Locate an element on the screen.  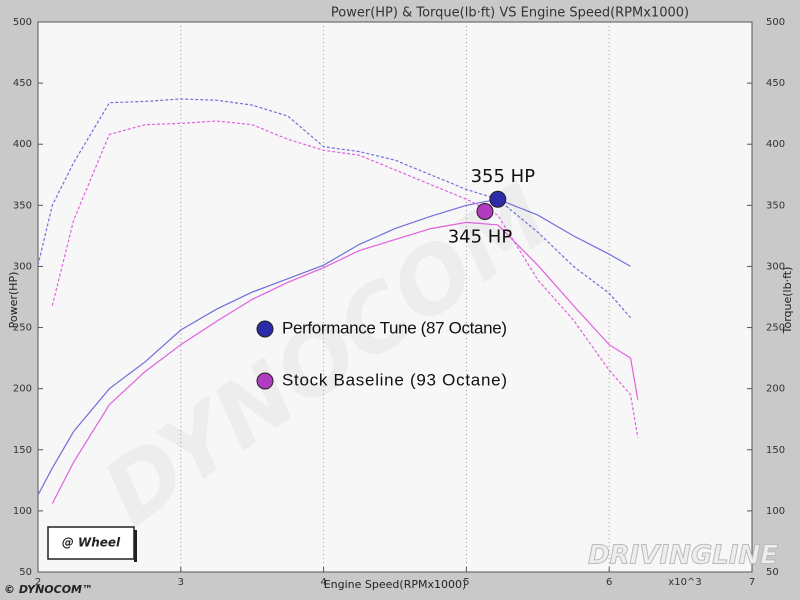
x-axis-label: Engine Speed(RPMx1000) is located at coordinates (395, 584).